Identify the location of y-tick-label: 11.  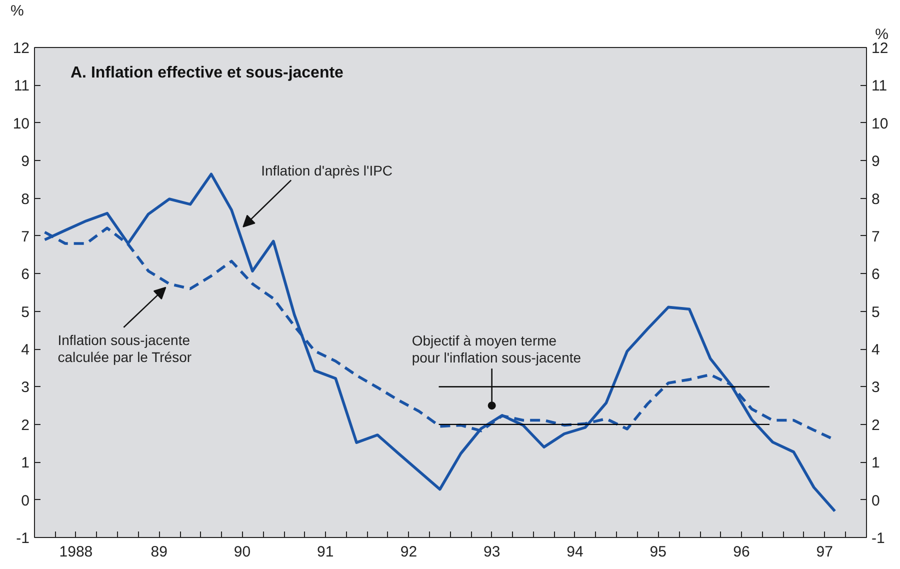
(22, 86).